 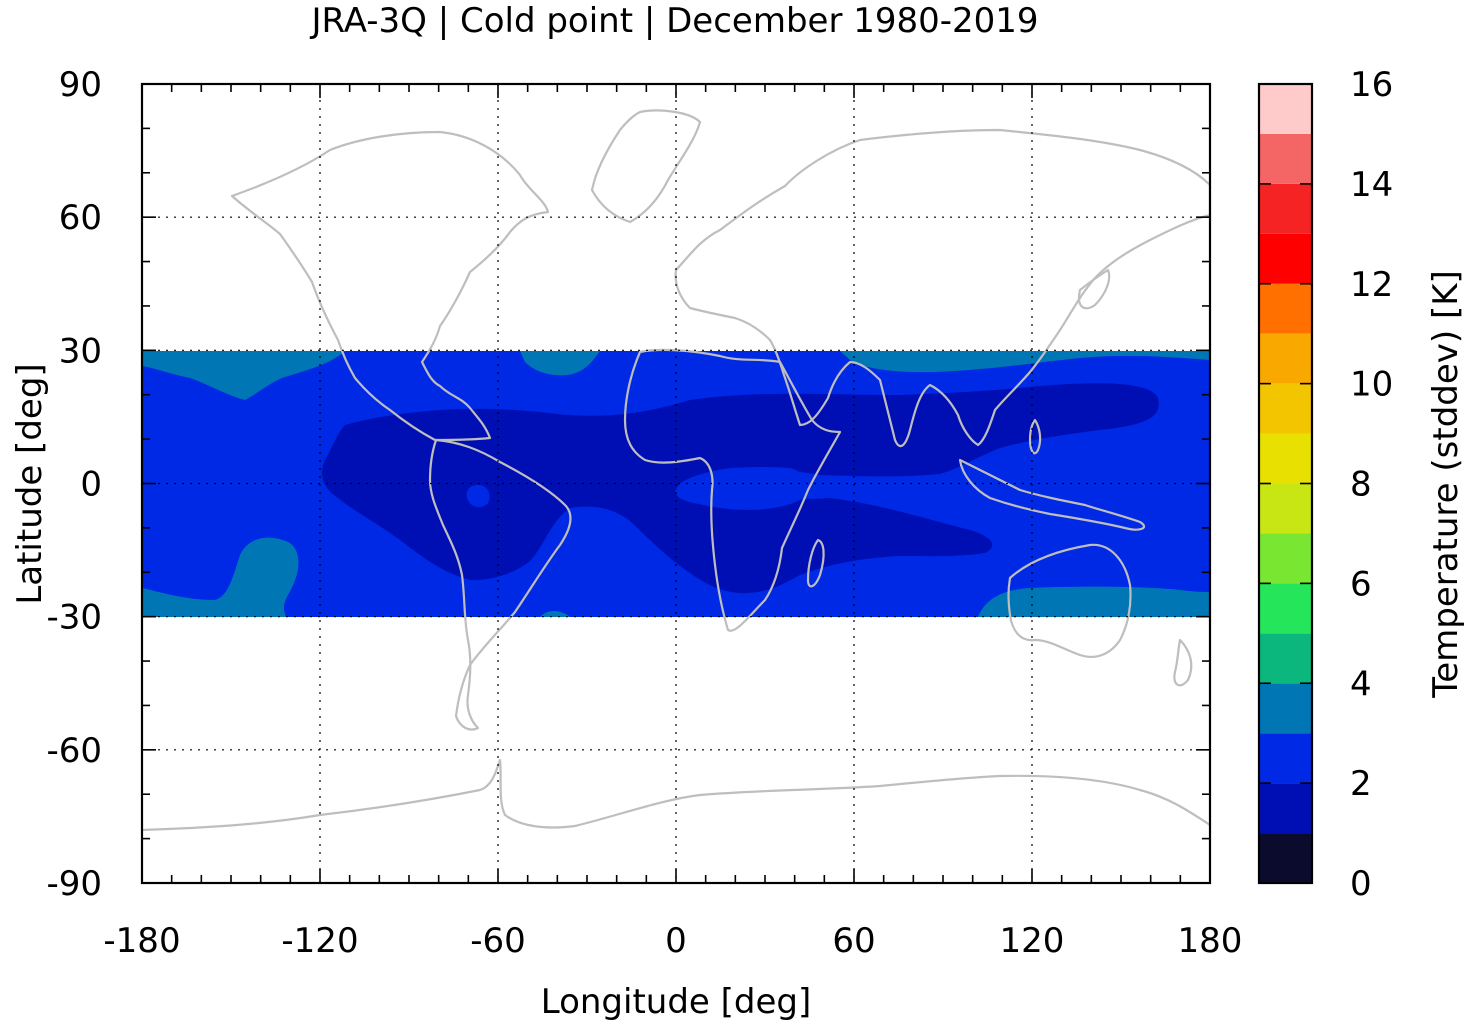 I want to click on y-tick-label: -90, so click(x=74, y=884).